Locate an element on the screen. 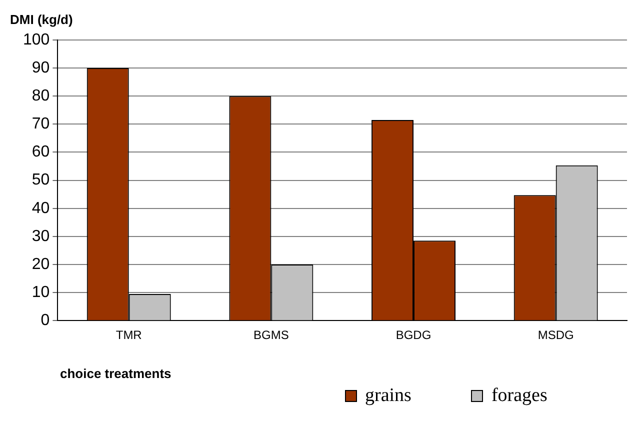  x-tick-label: BGDG is located at coordinates (414, 335).